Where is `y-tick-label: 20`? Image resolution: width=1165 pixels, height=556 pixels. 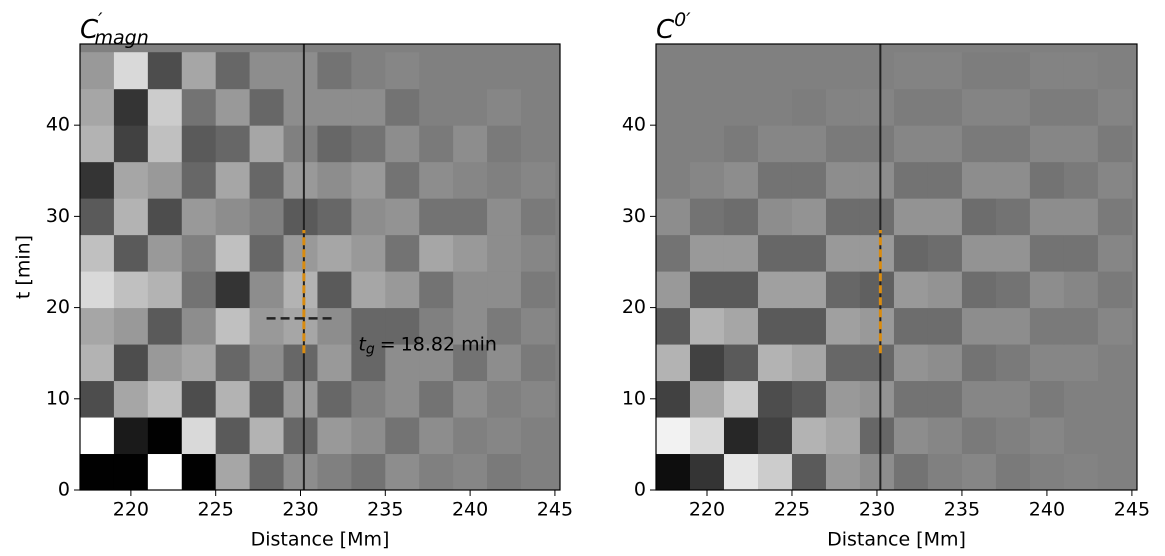 y-tick-label: 20 is located at coordinates (634, 307).